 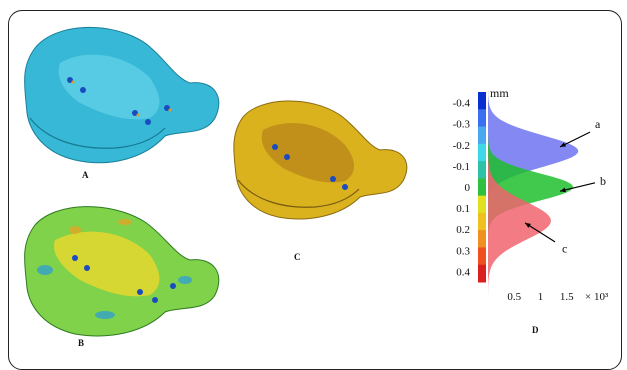 I want to click on panel-b-label: B, so click(x=81, y=343).